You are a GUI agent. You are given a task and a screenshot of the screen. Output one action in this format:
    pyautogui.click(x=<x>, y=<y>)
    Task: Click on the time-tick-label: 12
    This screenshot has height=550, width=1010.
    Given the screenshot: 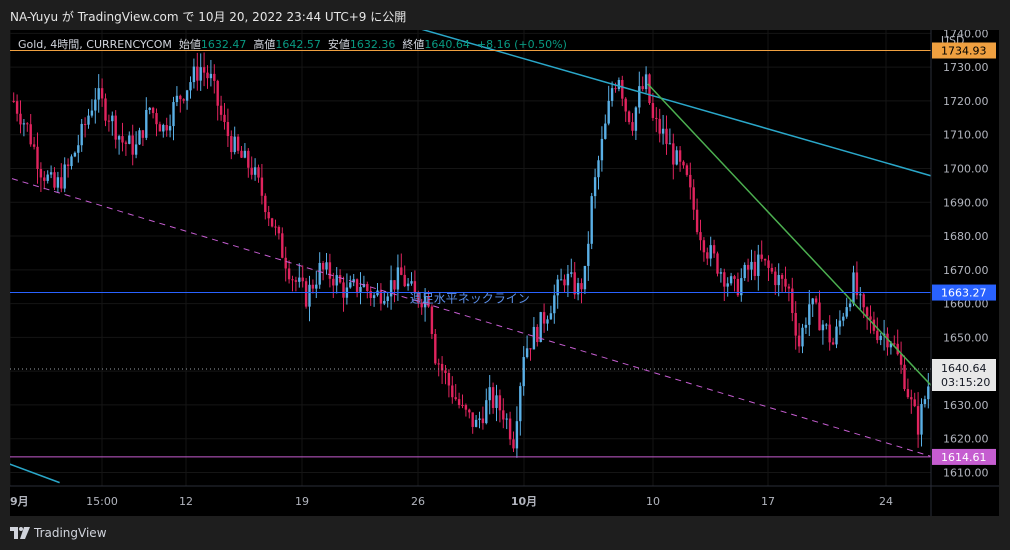 What is the action you would take?
    pyautogui.click(x=186, y=501)
    